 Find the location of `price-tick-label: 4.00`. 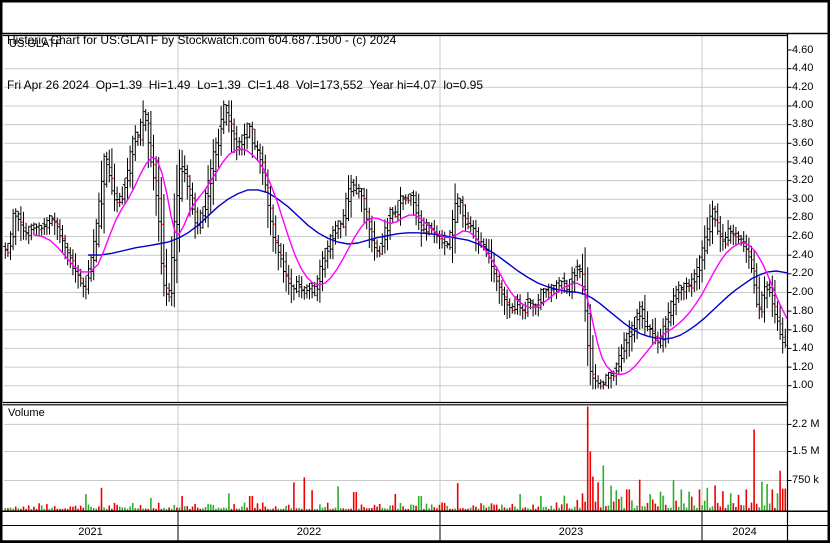

price-tick-label: 4.00 is located at coordinates (803, 105).